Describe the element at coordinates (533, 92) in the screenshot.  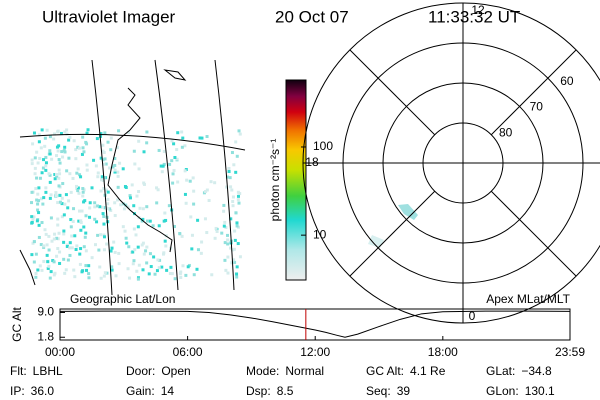
I see `mlt-line` at that location.